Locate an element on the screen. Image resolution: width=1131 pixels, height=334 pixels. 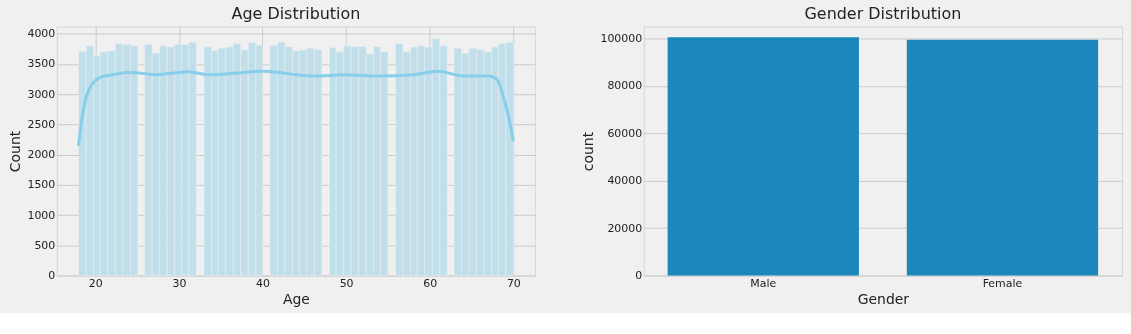
y-tick-label: 3000 is located at coordinates (41, 94).